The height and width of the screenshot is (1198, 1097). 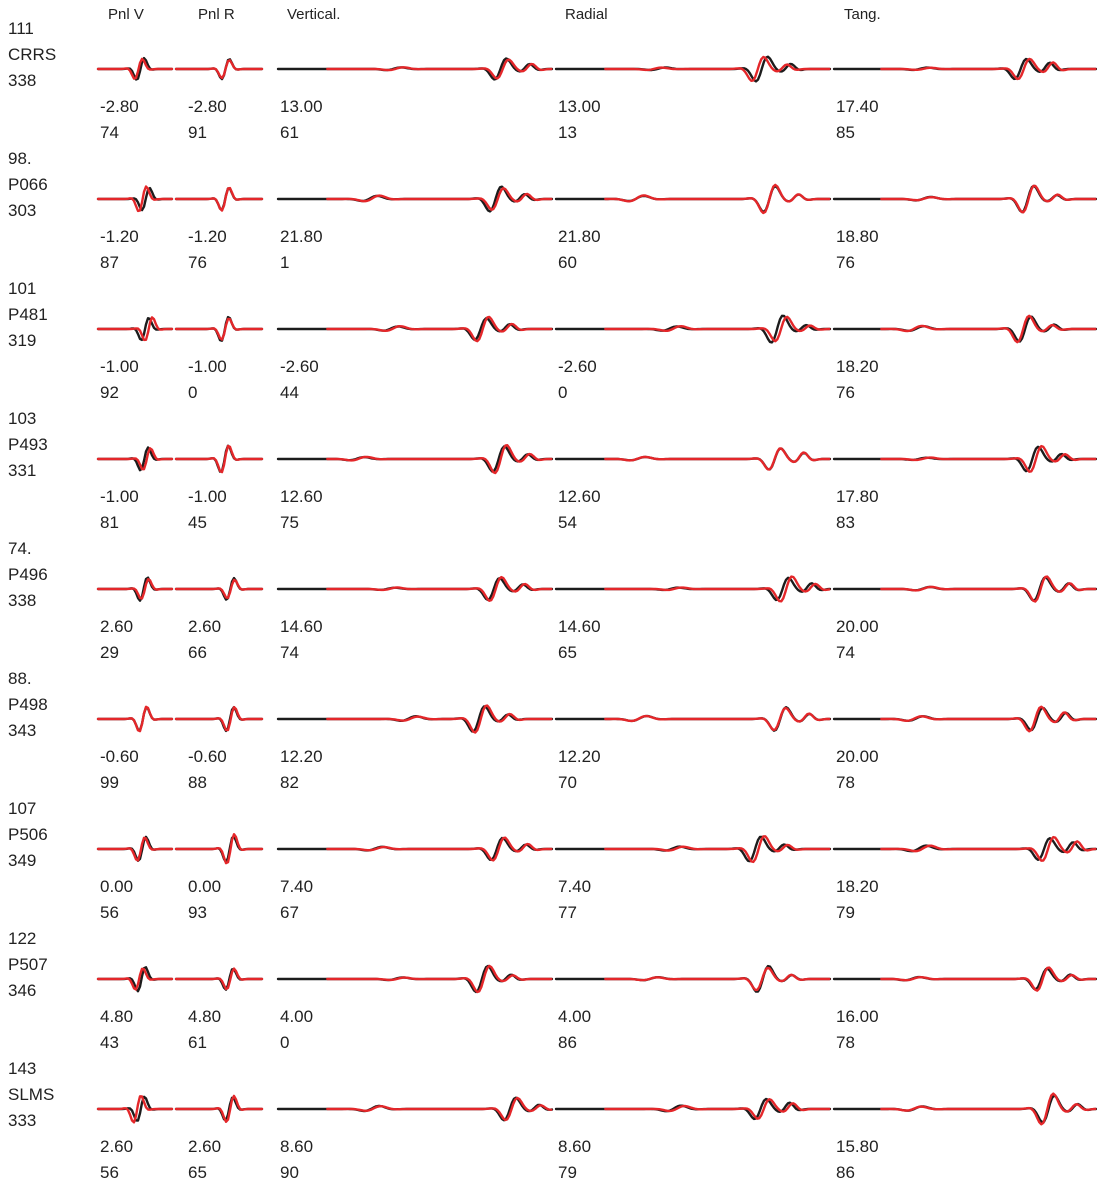 I want to click on station-azimuth: 303, so click(x=22, y=210).